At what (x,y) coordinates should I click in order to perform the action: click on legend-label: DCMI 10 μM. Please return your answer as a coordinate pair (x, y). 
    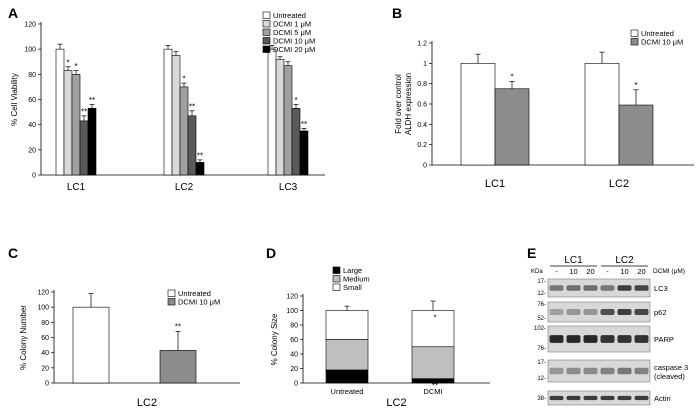
    Looking at the image, I should click on (662, 42).